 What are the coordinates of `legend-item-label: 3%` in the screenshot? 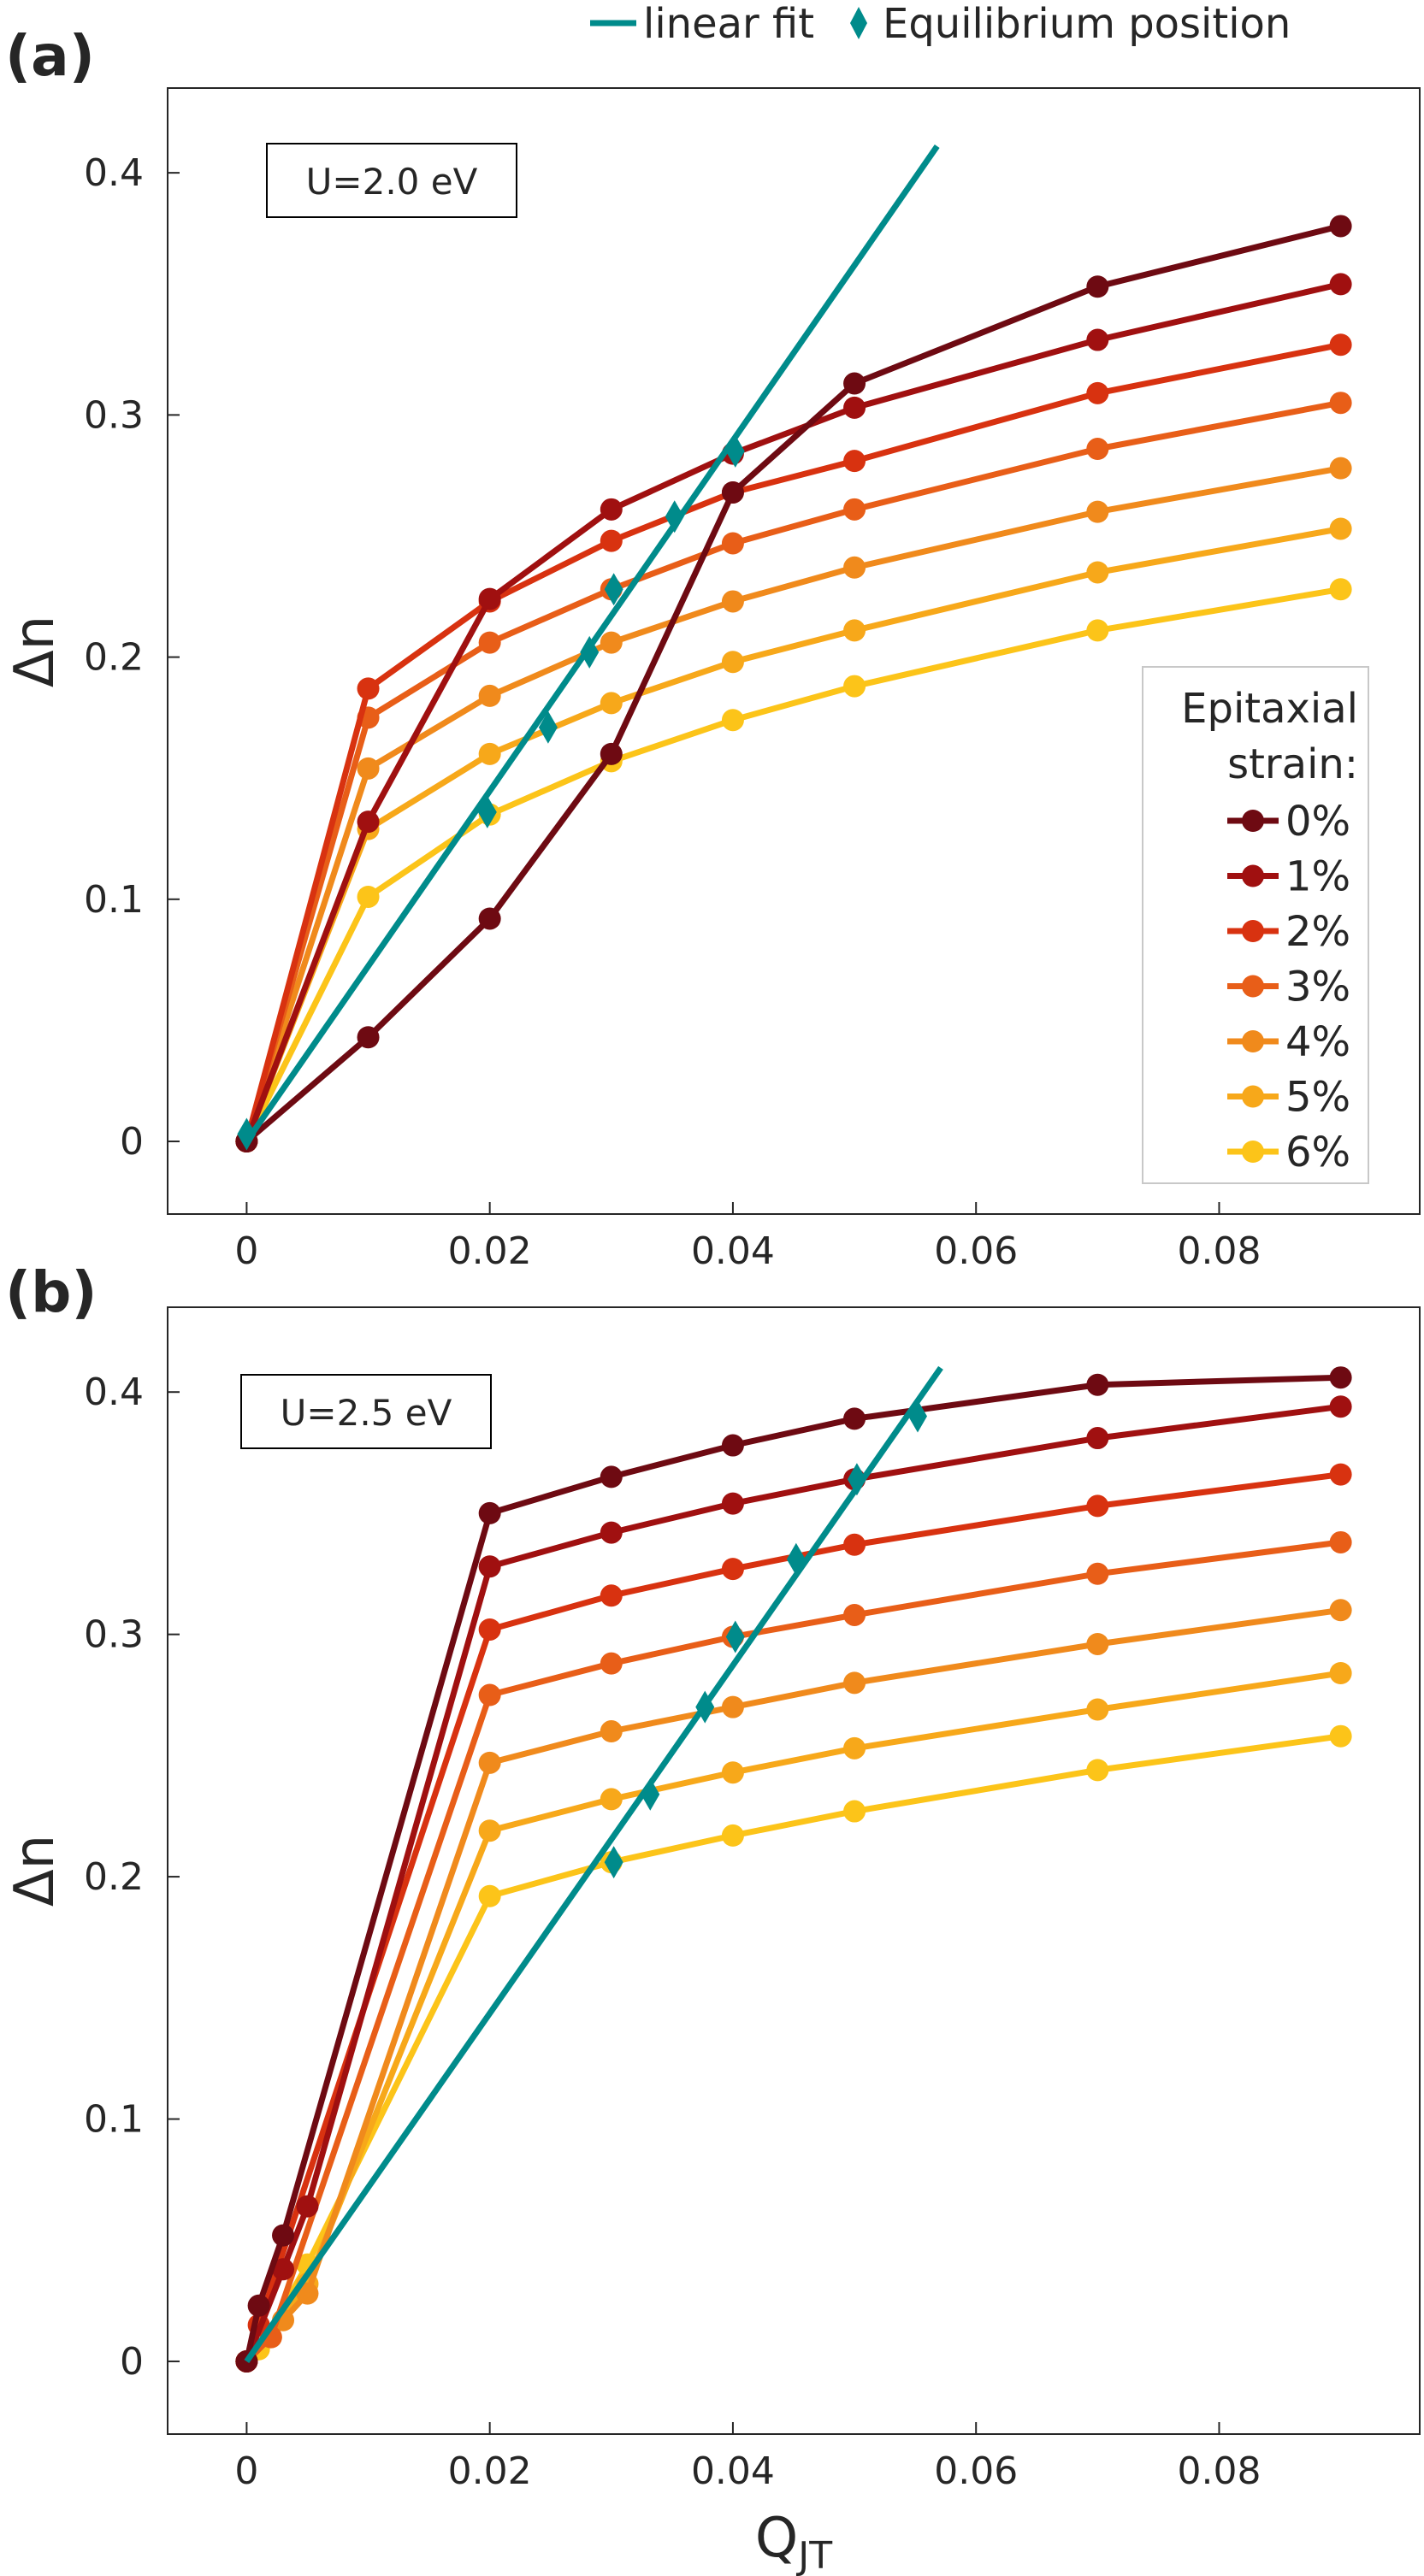 It's located at (1317, 988).